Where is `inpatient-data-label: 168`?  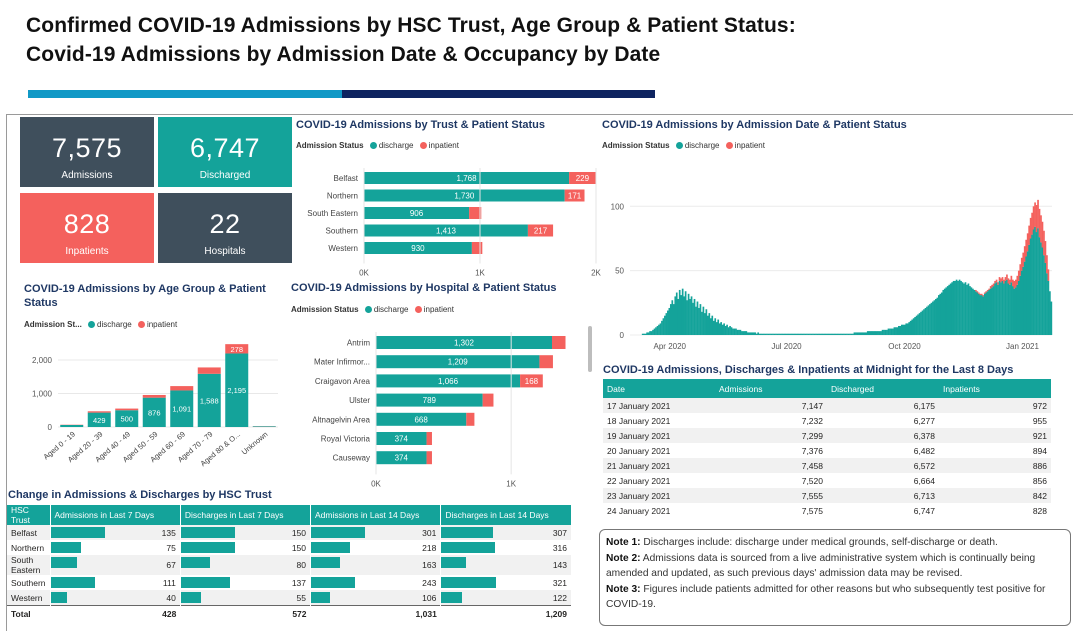 inpatient-data-label: 168 is located at coordinates (532, 381).